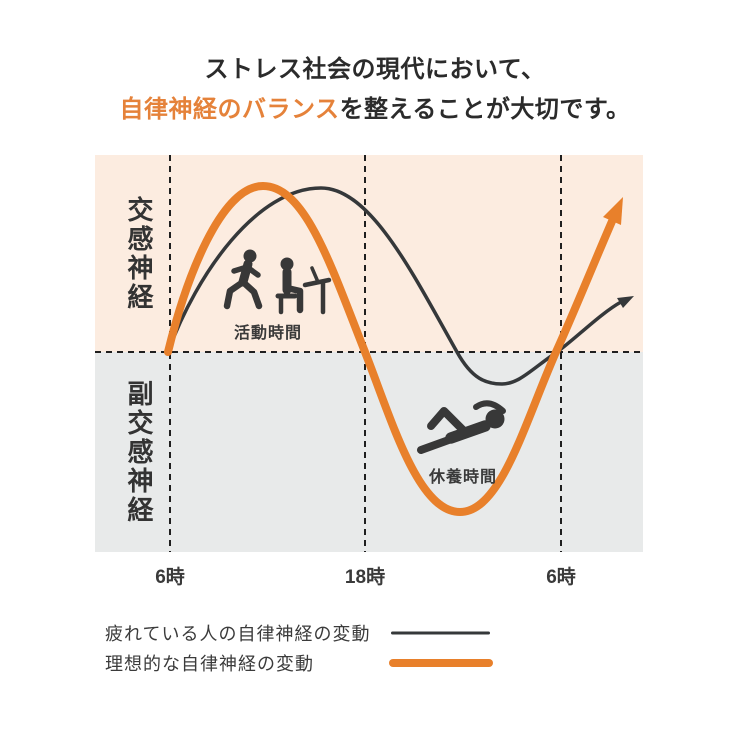 This screenshot has width=750, height=750. I want to click on x-tick-6am: 6時, so click(170, 577).